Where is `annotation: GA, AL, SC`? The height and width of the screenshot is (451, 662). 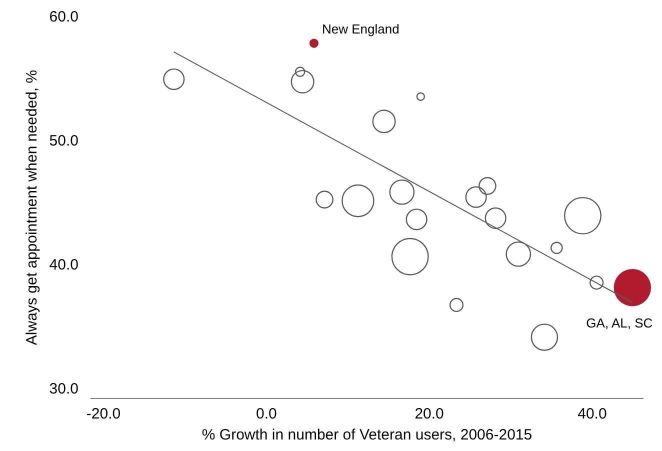 annotation: GA, AL, SC is located at coordinates (619, 323).